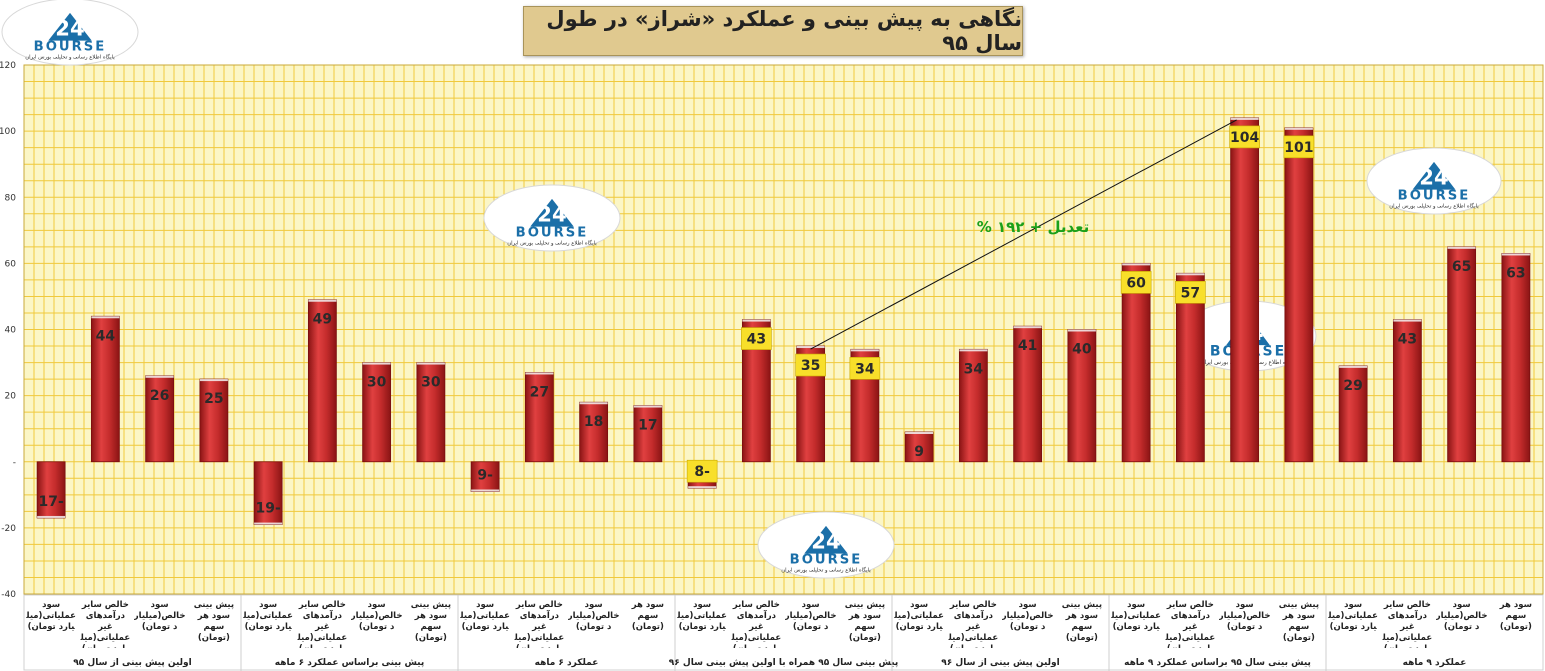 Image resolution: width=1545 pixels, height=671 pixels. I want to click on data-label: 26, so click(159, 396).